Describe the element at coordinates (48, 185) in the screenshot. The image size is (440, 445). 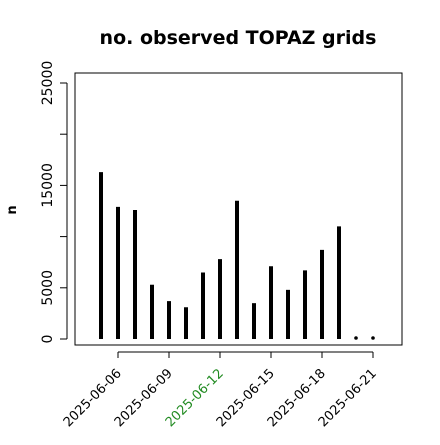
I see `y-tick-label: 15000` at that location.